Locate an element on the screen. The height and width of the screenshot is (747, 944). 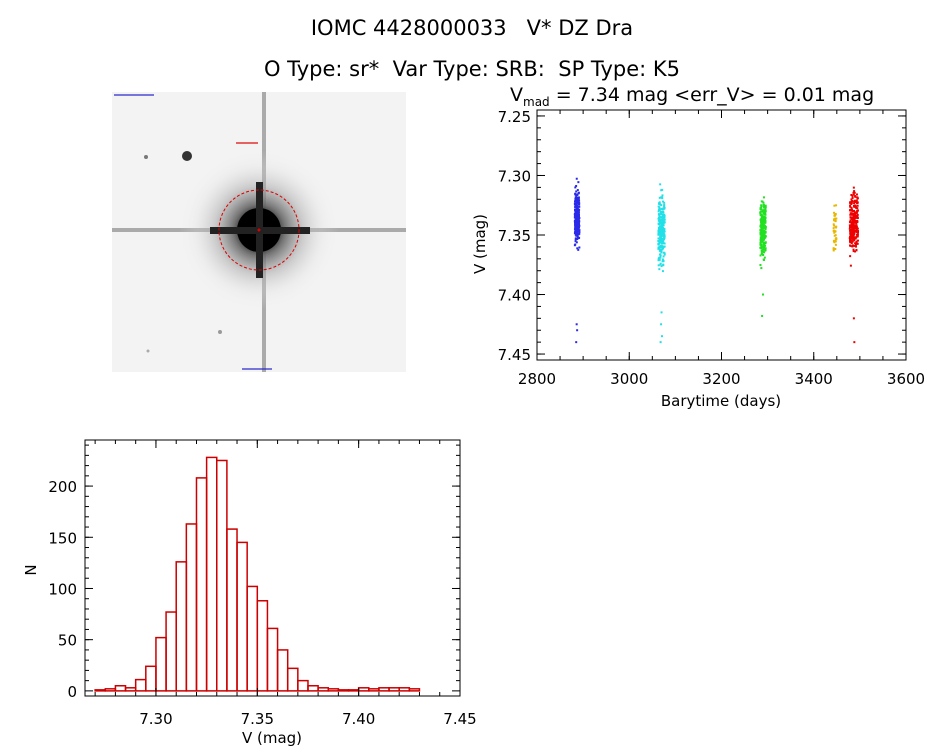
histogram-frame is located at coordinates (272, 568).